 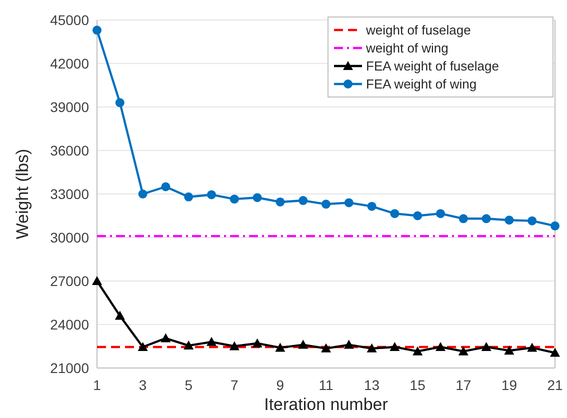 I want to click on x-tick-label: 15, so click(x=418, y=385).